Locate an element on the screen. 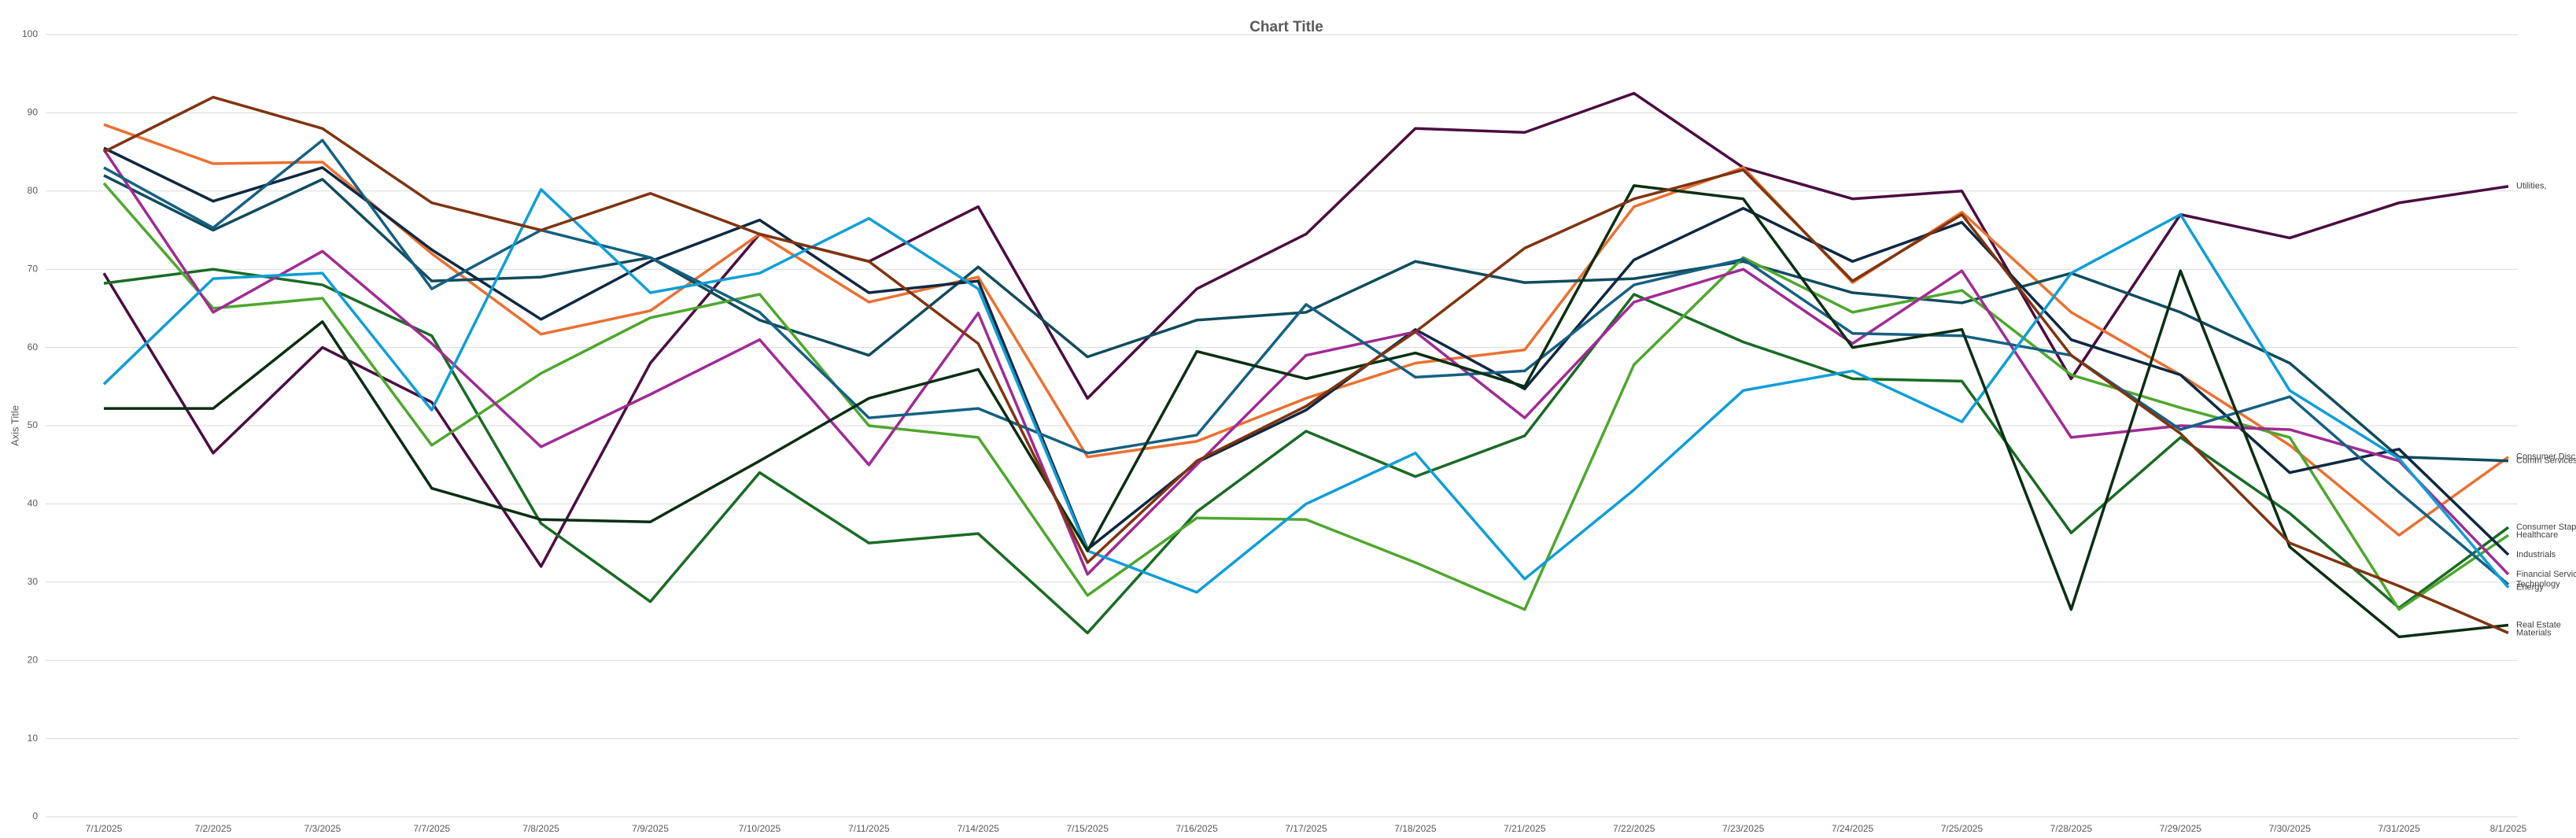 Image resolution: width=2576 pixels, height=838 pixels. series-end-label: Comm Services is located at coordinates (2546, 461).